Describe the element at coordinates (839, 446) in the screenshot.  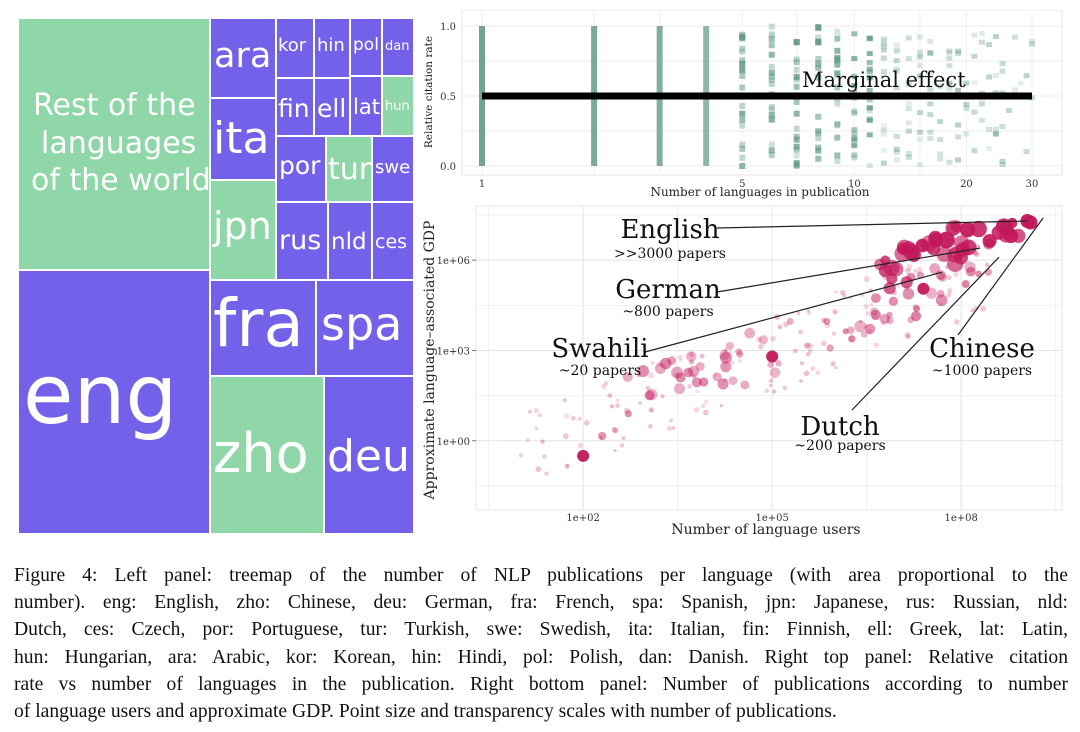
I see `annotation-papers: ~200 papers` at that location.